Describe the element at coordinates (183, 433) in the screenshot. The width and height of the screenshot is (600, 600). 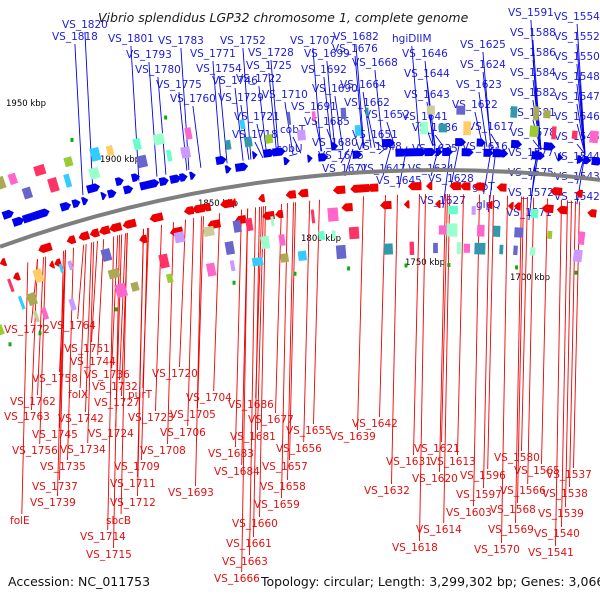
I see `gene-label: VS_1706` at that location.